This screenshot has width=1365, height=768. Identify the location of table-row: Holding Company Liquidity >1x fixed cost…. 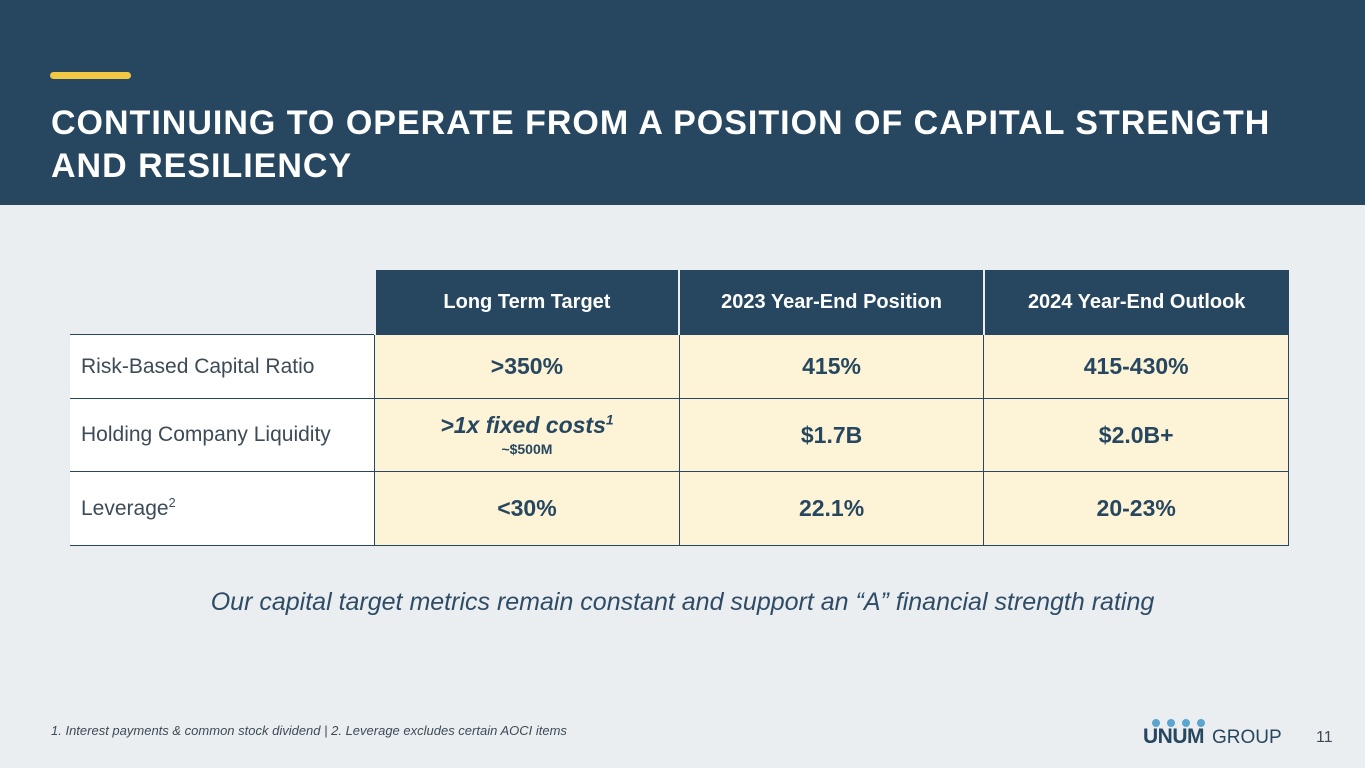
(679, 435).